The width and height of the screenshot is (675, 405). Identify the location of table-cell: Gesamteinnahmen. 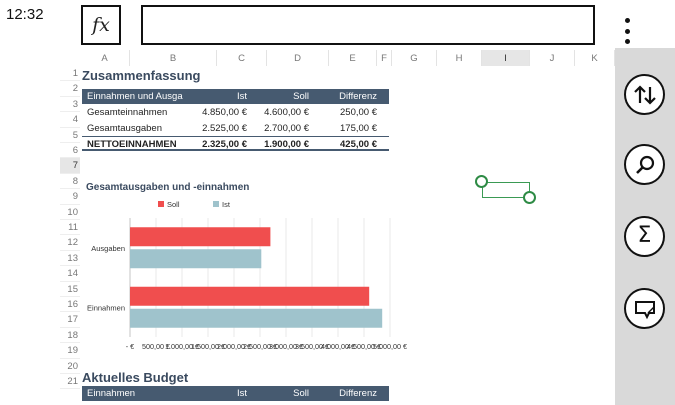
(127, 112).